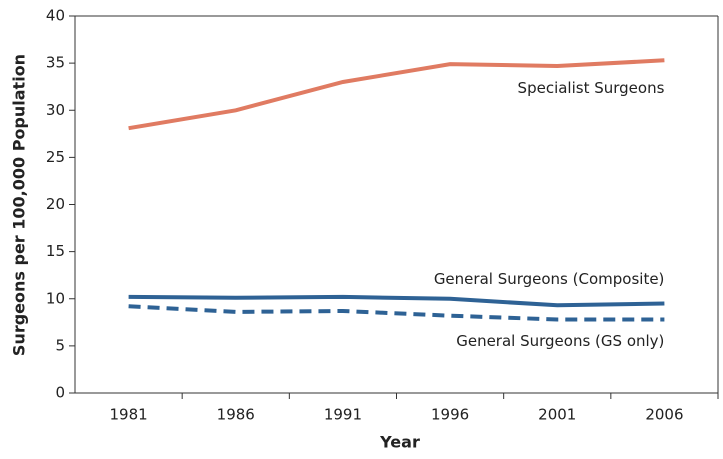 The width and height of the screenshot is (723, 459). What do you see at coordinates (55, 251) in the screenshot?
I see `y-tick-label: 15` at bounding box center [55, 251].